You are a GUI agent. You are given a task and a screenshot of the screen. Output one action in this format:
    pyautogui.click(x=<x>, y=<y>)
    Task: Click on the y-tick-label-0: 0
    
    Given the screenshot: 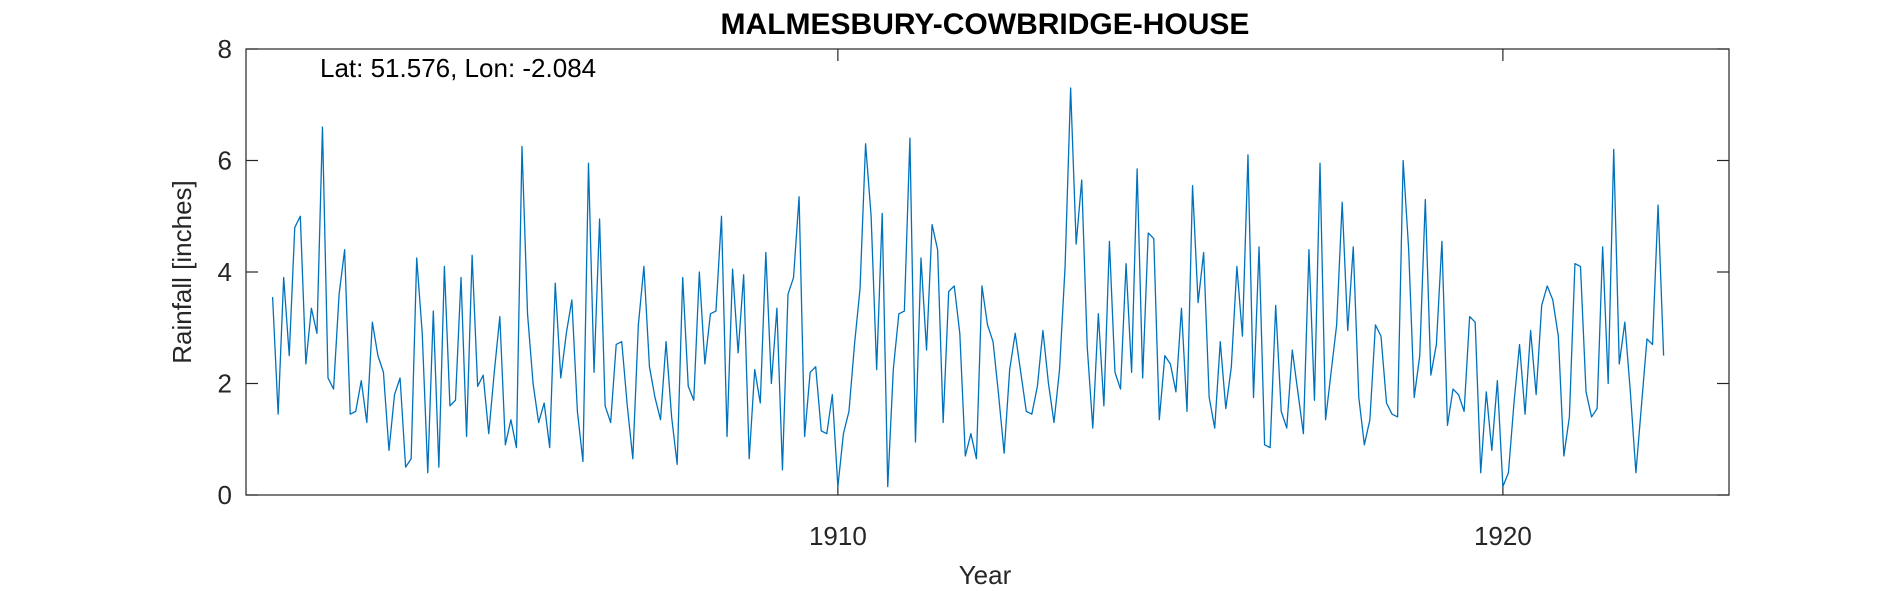 What is the action you would take?
    pyautogui.click(x=225, y=495)
    